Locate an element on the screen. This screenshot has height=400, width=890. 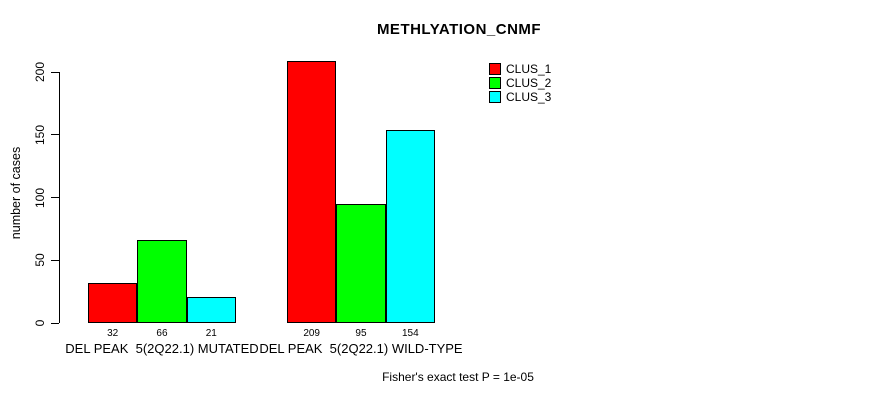
bar-clus_2-group2 is located at coordinates (361, 263).